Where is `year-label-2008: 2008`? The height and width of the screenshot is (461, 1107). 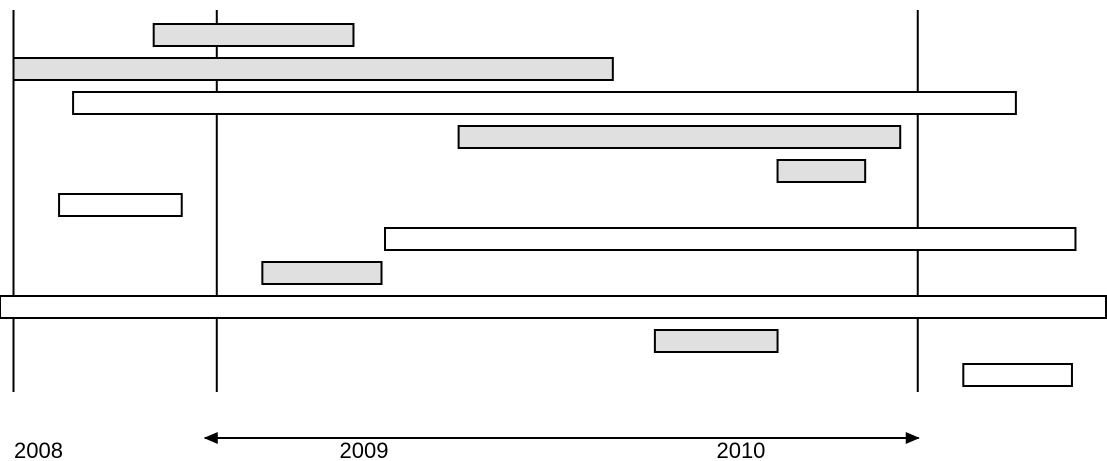
year-label-2008: 2008 is located at coordinates (38, 449).